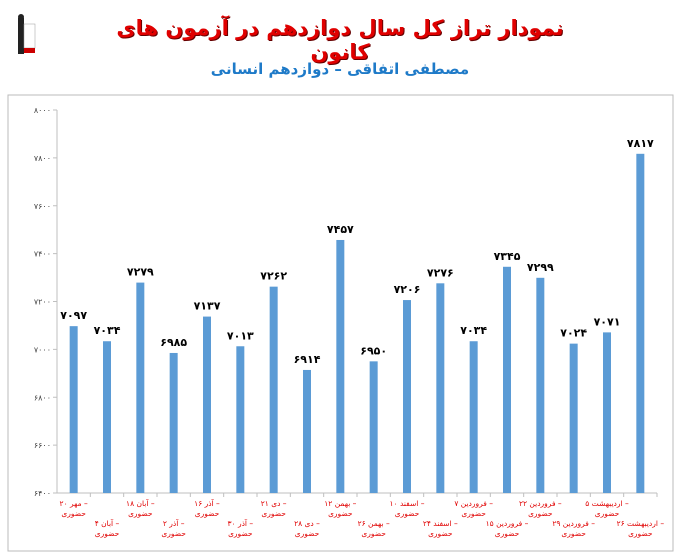 Image resolution: width=682 pixels, height=558 pixels. Describe the element at coordinates (42, 349) in the screenshot. I see `y-tick-label: ۷۰۰۰` at that location.